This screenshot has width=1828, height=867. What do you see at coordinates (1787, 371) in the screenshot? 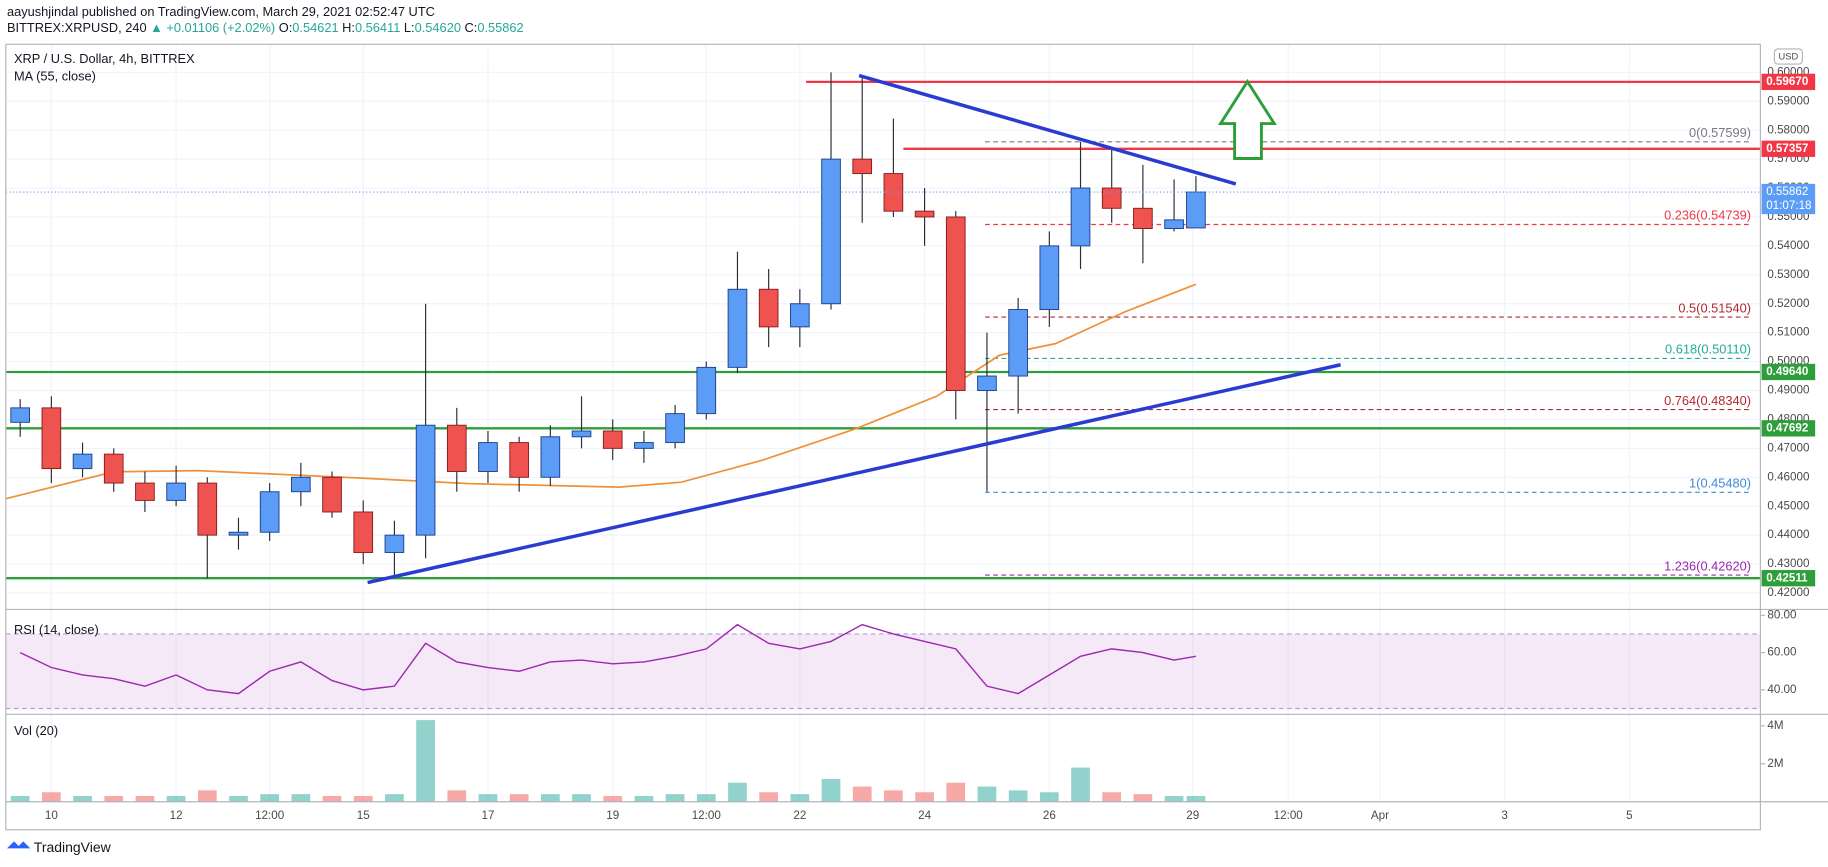
I see `level-label: 0.49640` at bounding box center [1787, 371].